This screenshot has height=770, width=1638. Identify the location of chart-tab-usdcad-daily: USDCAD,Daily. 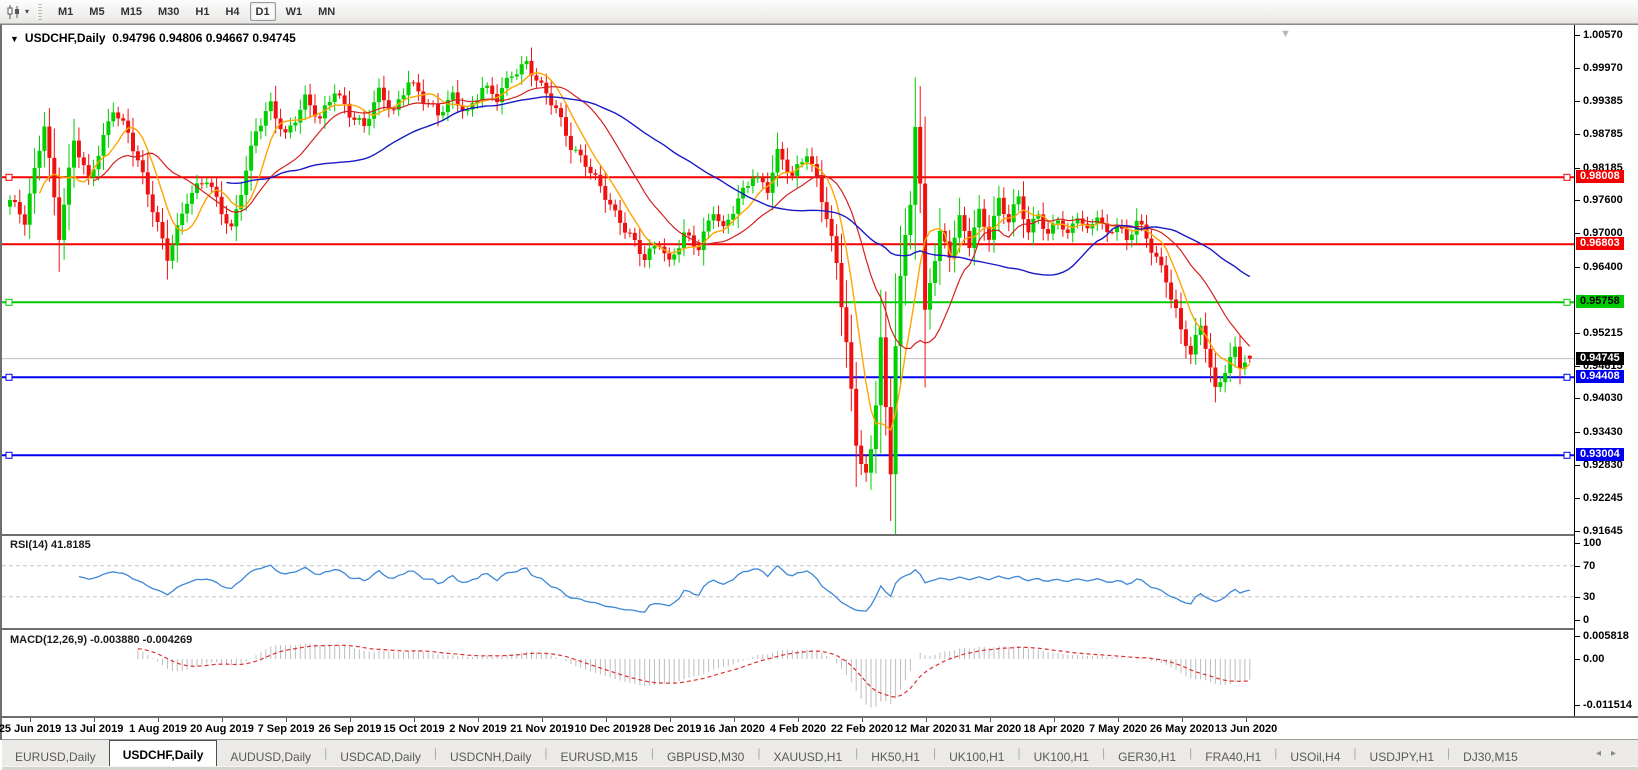
(380, 756).